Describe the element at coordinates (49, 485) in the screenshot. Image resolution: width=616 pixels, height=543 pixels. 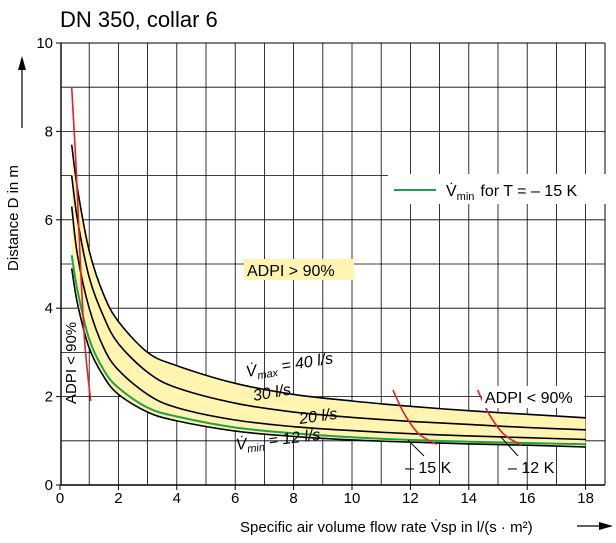
I see `y-tick-label: 0` at that location.